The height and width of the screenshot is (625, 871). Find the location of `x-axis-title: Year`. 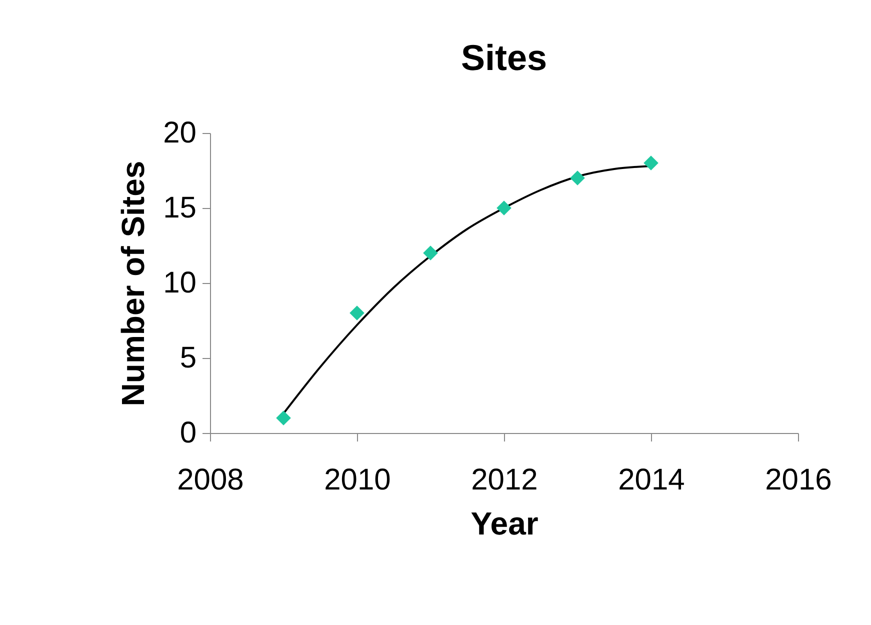

x-axis-title: Year is located at coordinates (504, 524).